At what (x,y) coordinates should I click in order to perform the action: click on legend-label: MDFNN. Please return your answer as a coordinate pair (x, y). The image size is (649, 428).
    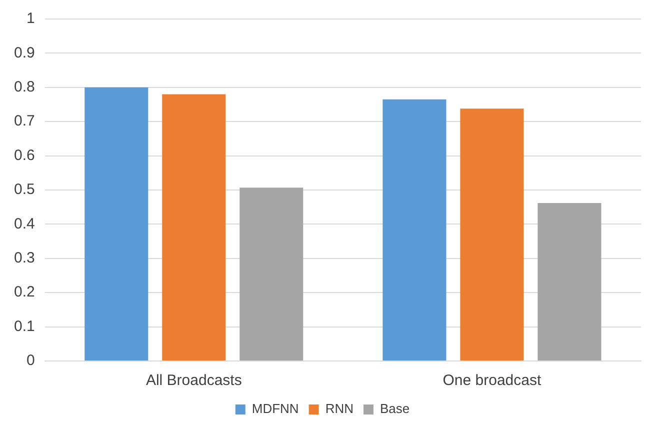
    Looking at the image, I should click on (275, 408).